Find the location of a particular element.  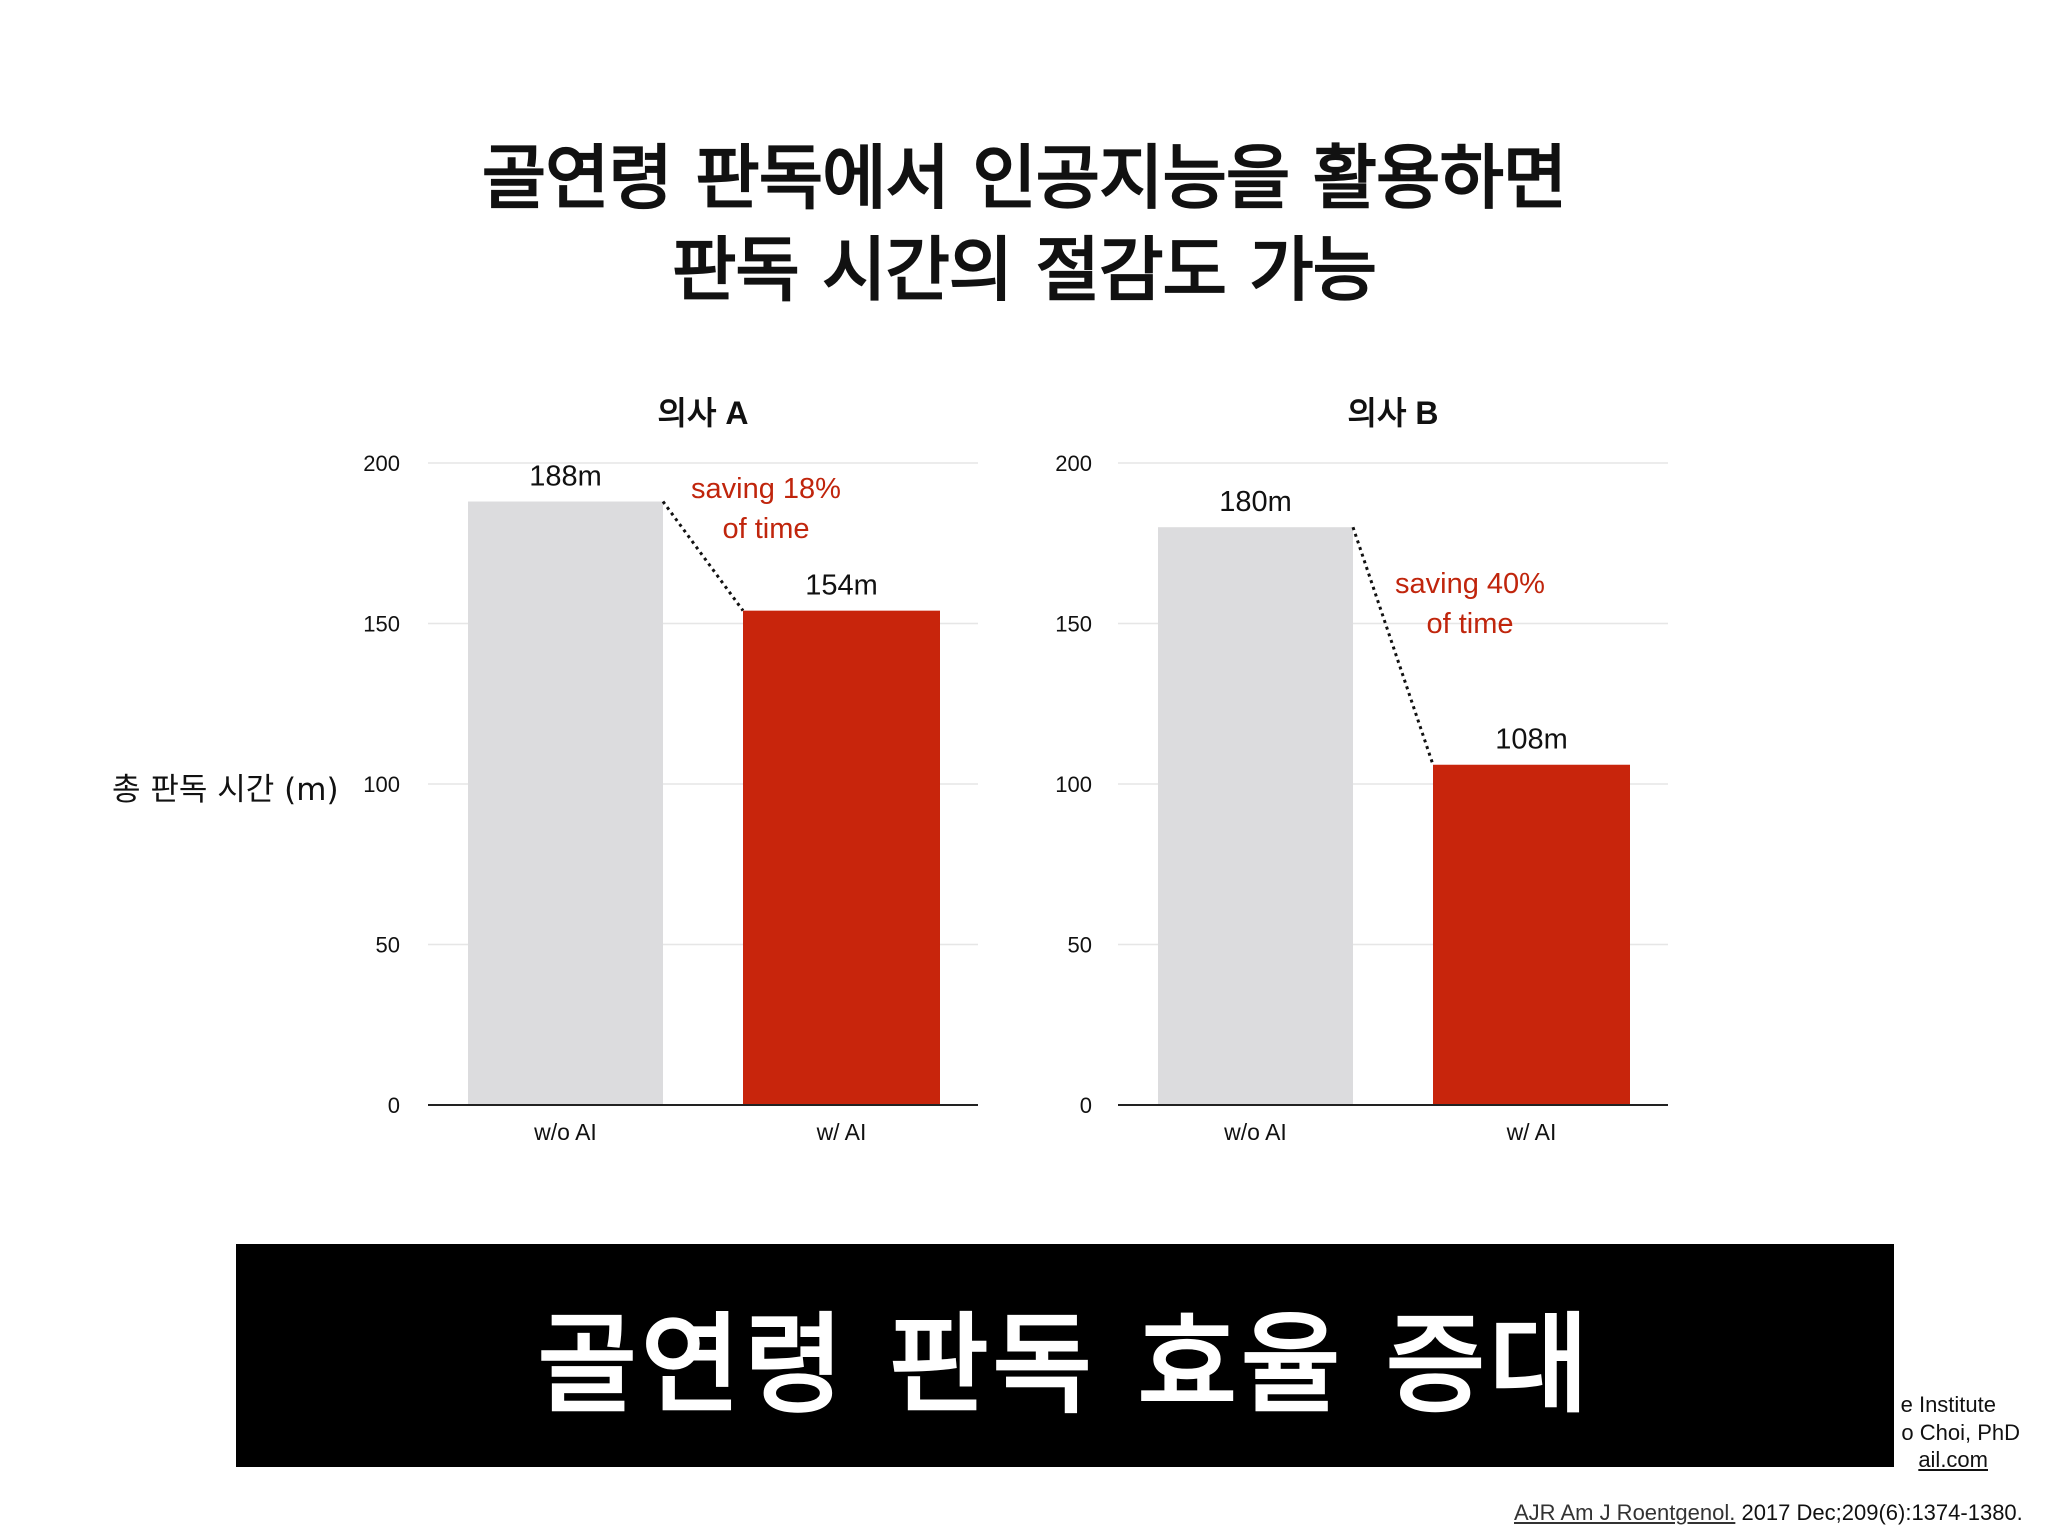

chart-2-x-tick-label-1: w/o AI is located at coordinates (1255, 1132).